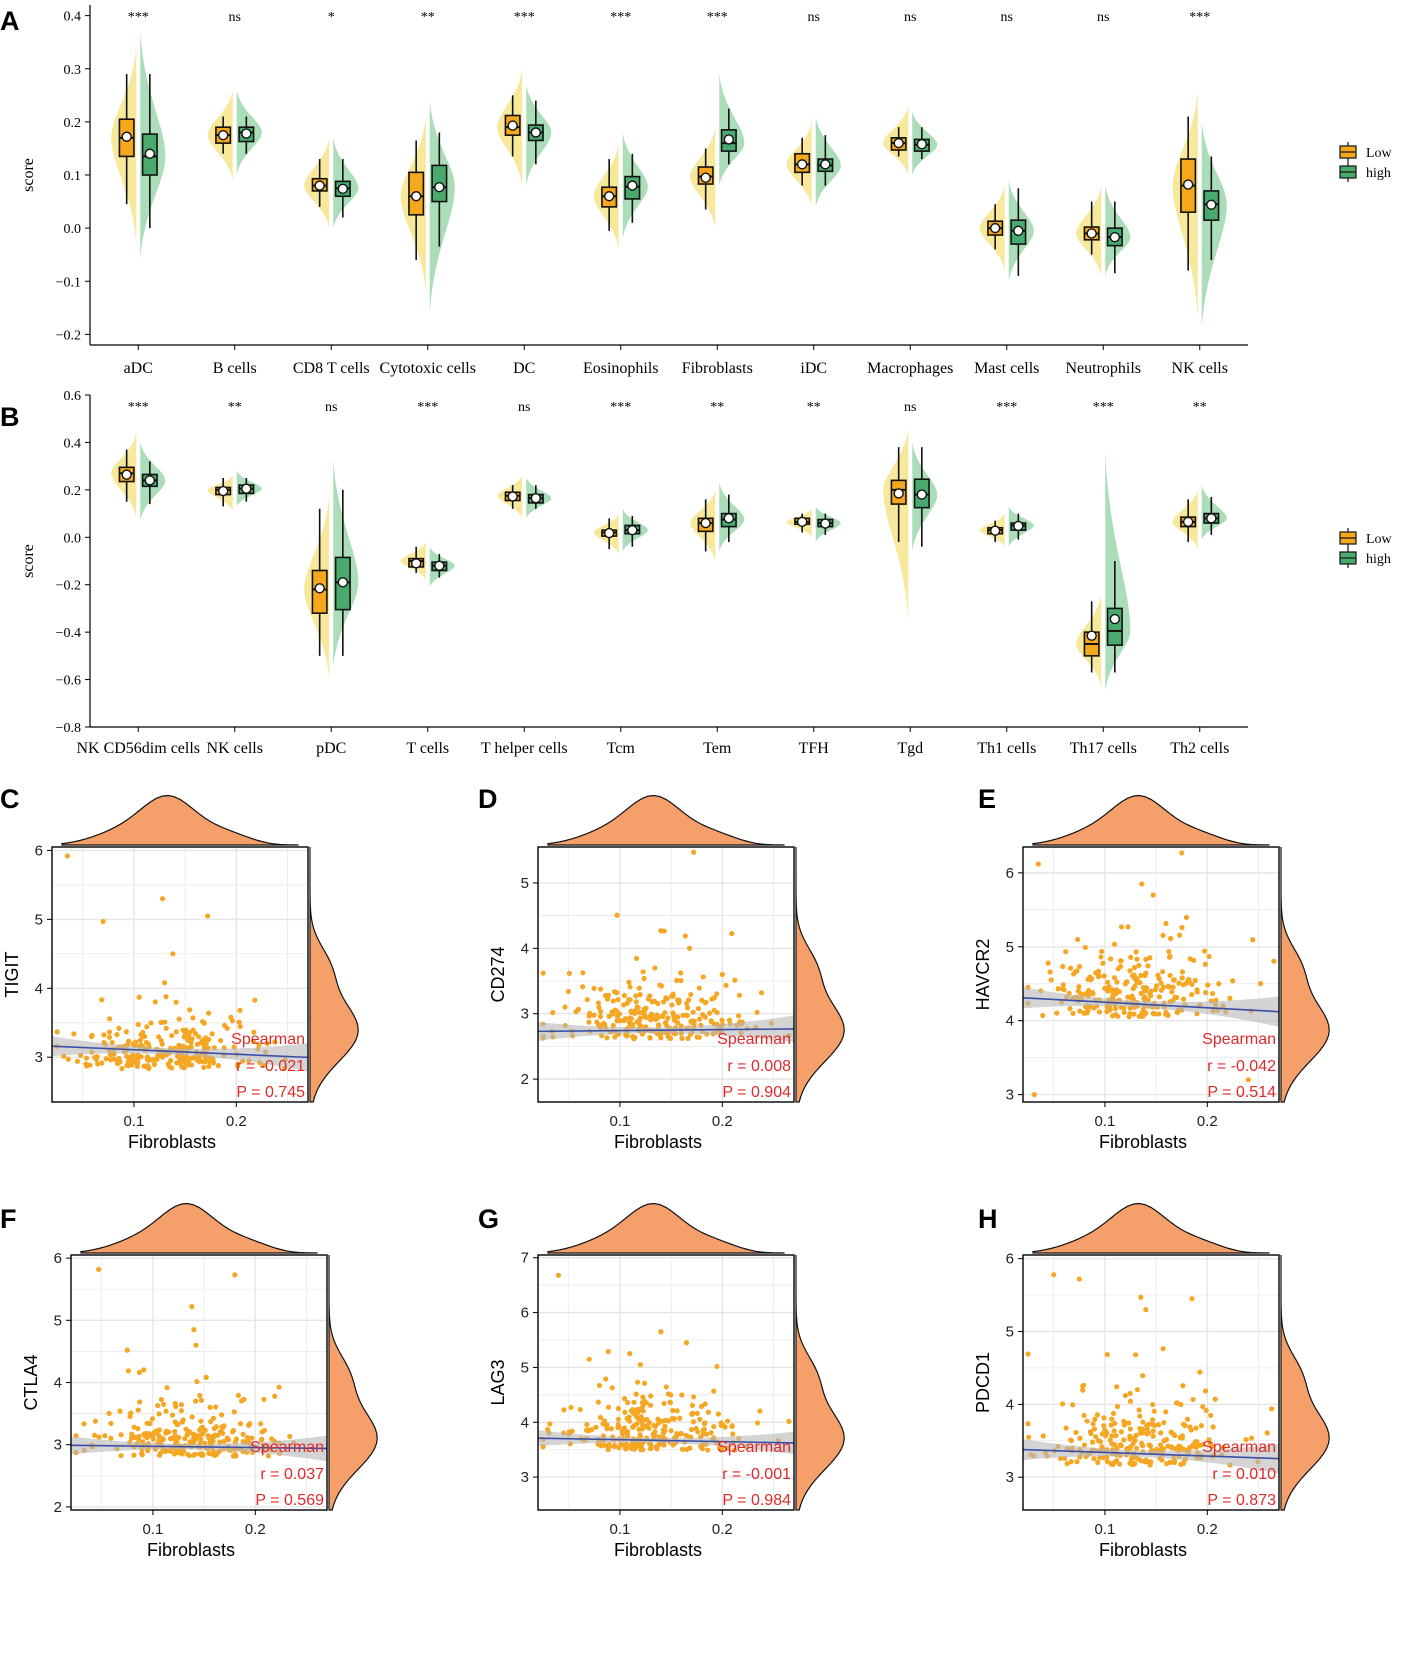 This screenshot has width=1416, height=1659. I want to click on y-tick-label: 5, so click(58, 1320).